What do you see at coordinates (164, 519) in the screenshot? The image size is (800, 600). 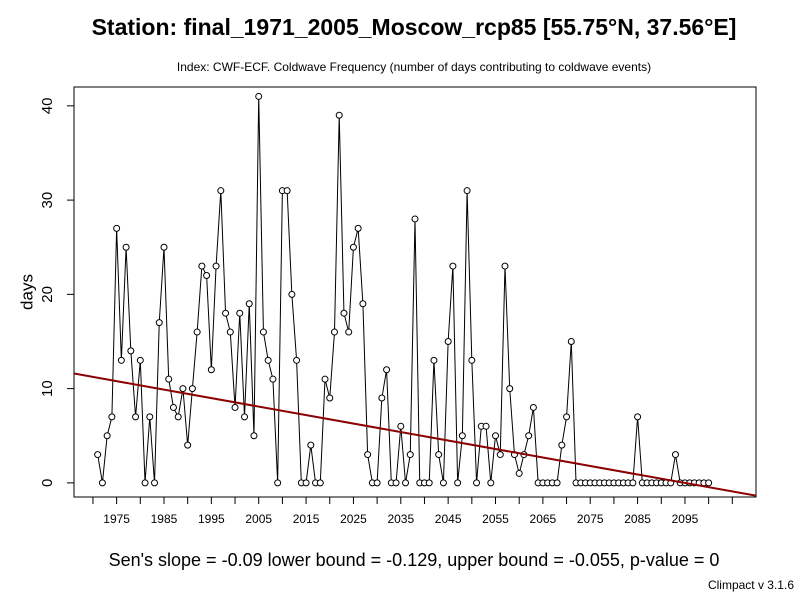 I see `x-tick-label: 1985` at bounding box center [164, 519].